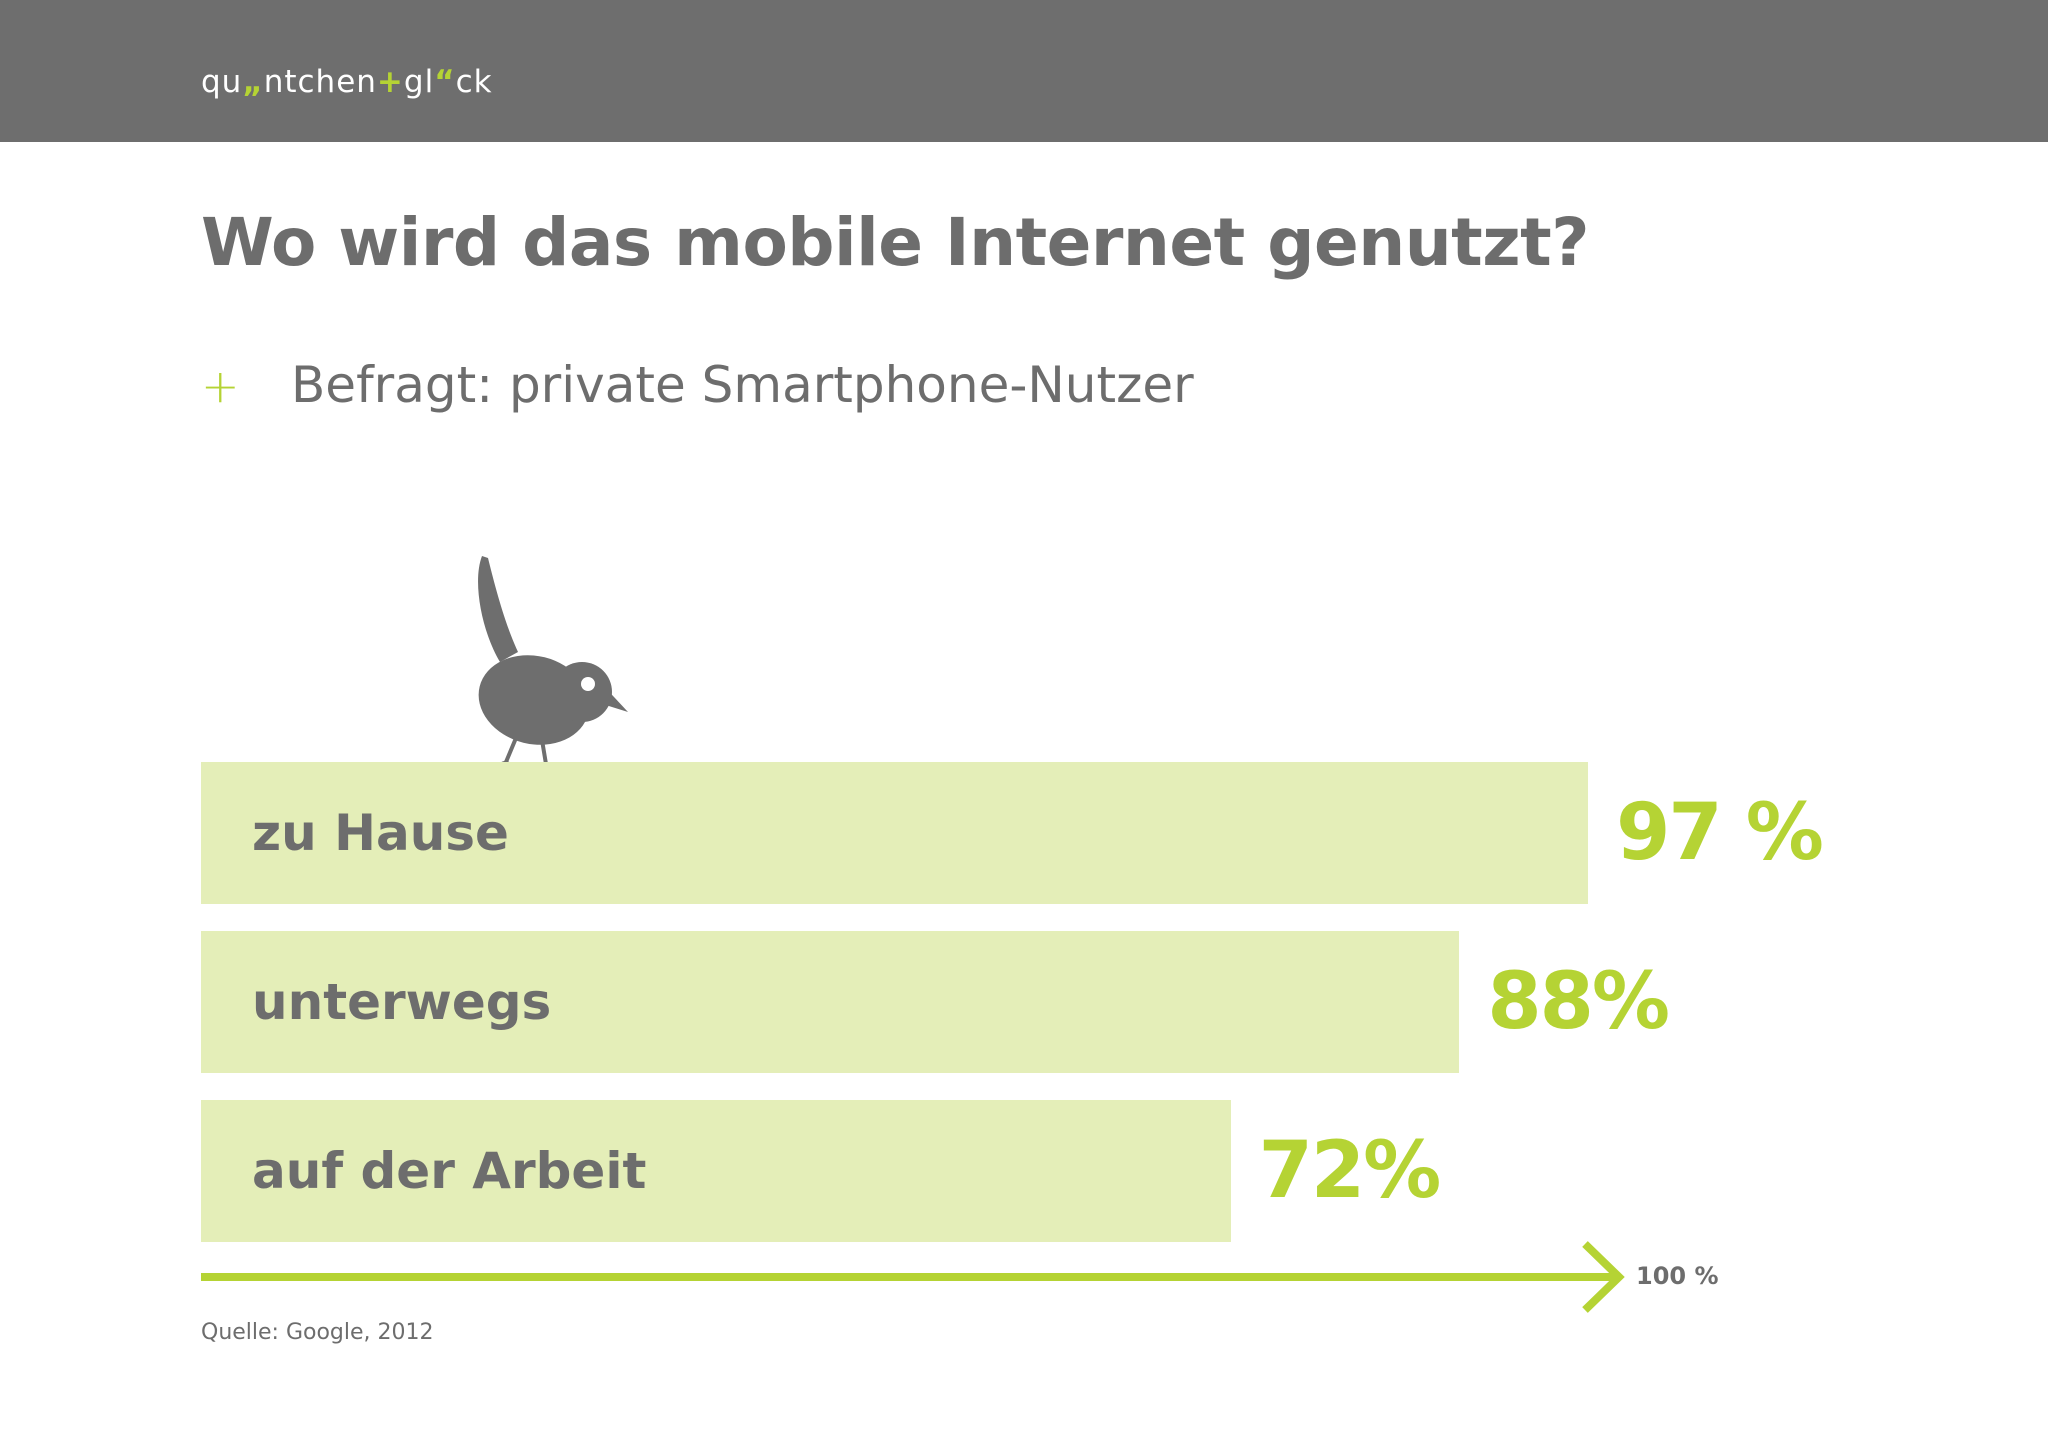 The height and width of the screenshot is (1448, 2048). What do you see at coordinates (895, 833) in the screenshot?
I see `bar: zu Hause` at bounding box center [895, 833].